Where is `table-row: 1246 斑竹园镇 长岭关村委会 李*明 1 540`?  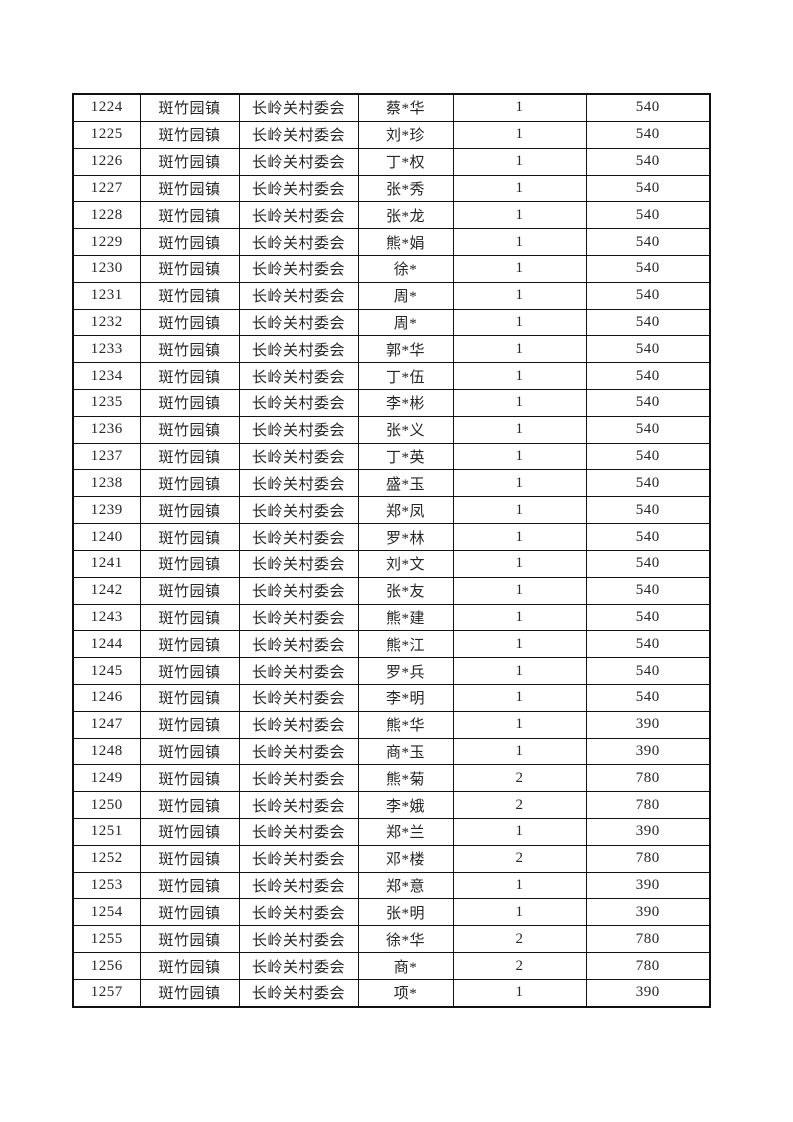 table-row: 1246 斑竹园镇 长岭关村委会 李*明 1 540 is located at coordinates (391, 697).